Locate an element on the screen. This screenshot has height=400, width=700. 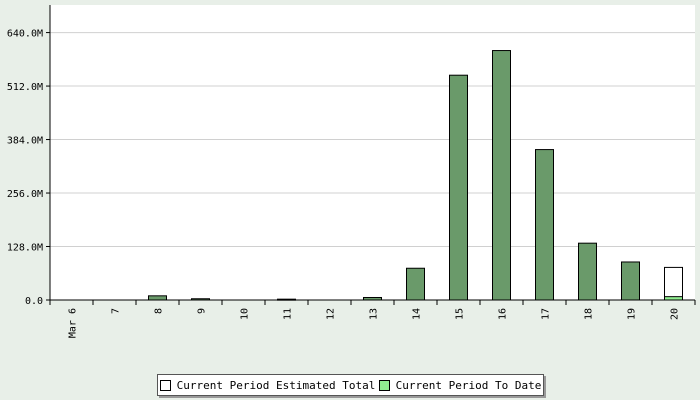
x-tick-label: 8 is located at coordinates (159, 311).